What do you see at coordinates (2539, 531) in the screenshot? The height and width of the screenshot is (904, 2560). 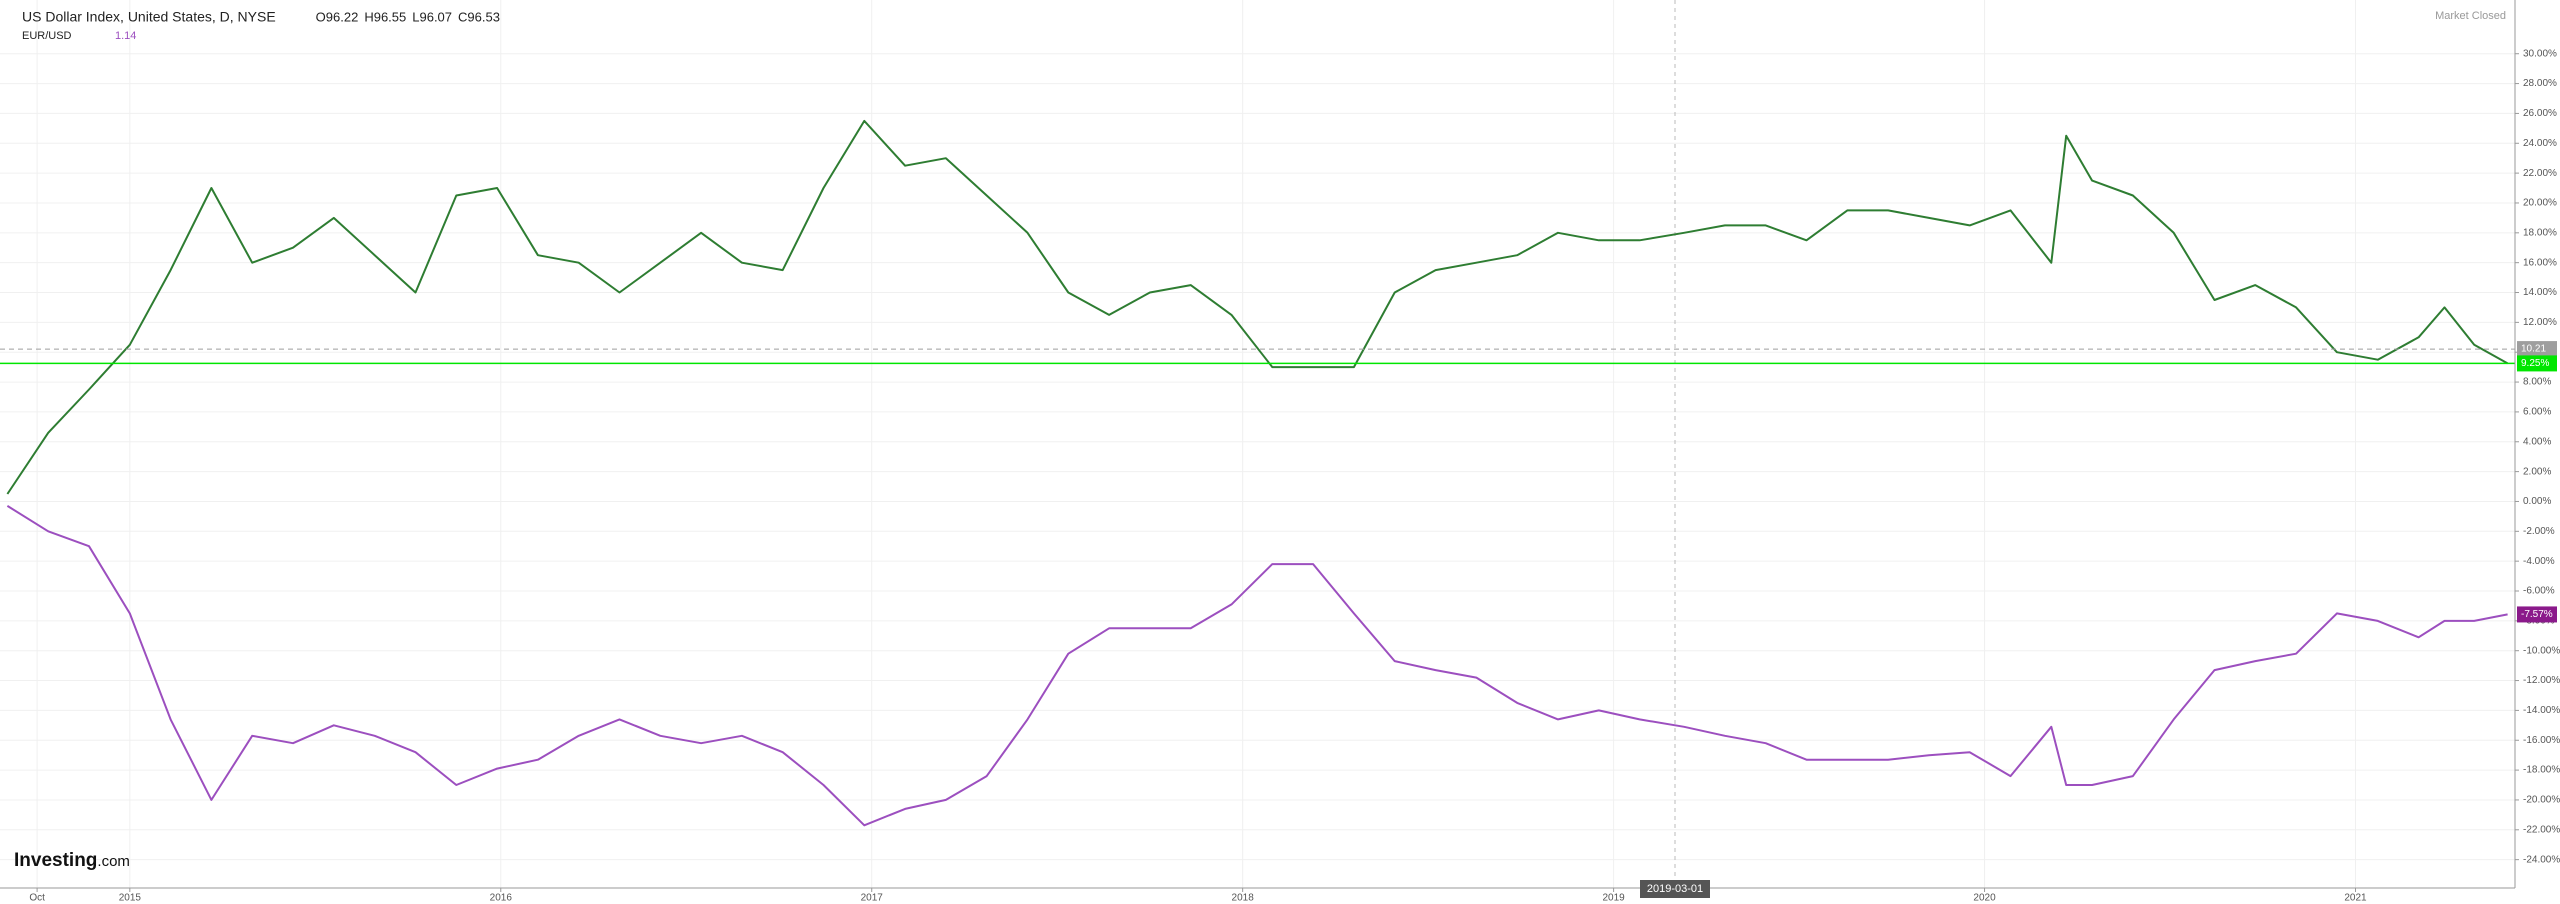 I see `y-tick-label: -2.00%` at bounding box center [2539, 531].